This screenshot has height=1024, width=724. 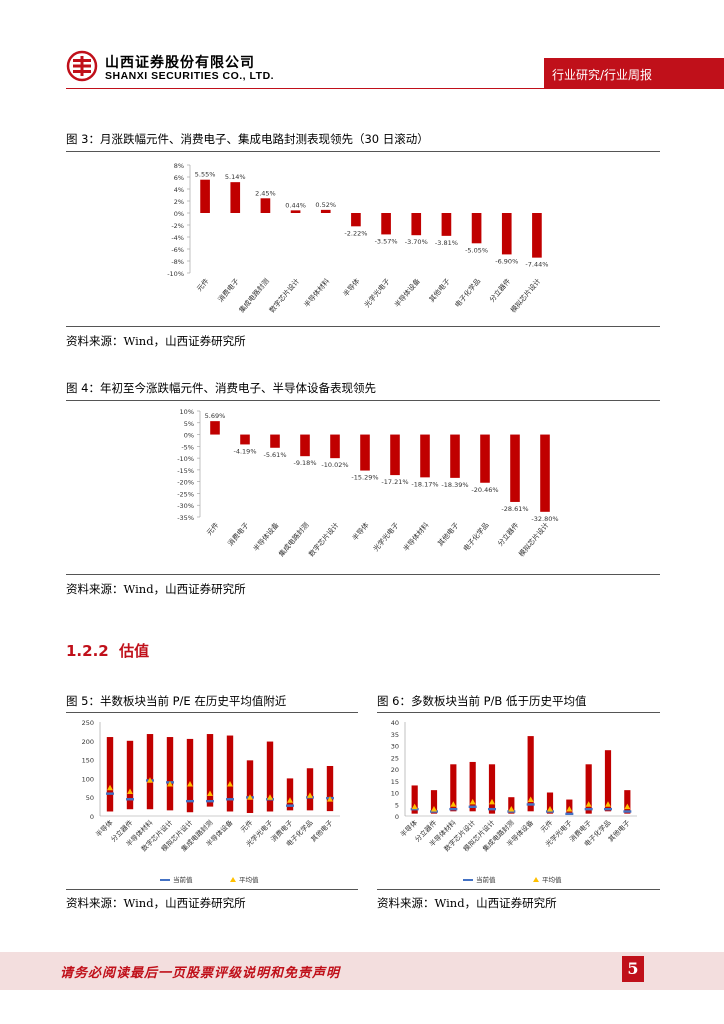 What do you see at coordinates (364, 478) in the screenshot?
I see `data-label: -15.29%` at bounding box center [364, 478].